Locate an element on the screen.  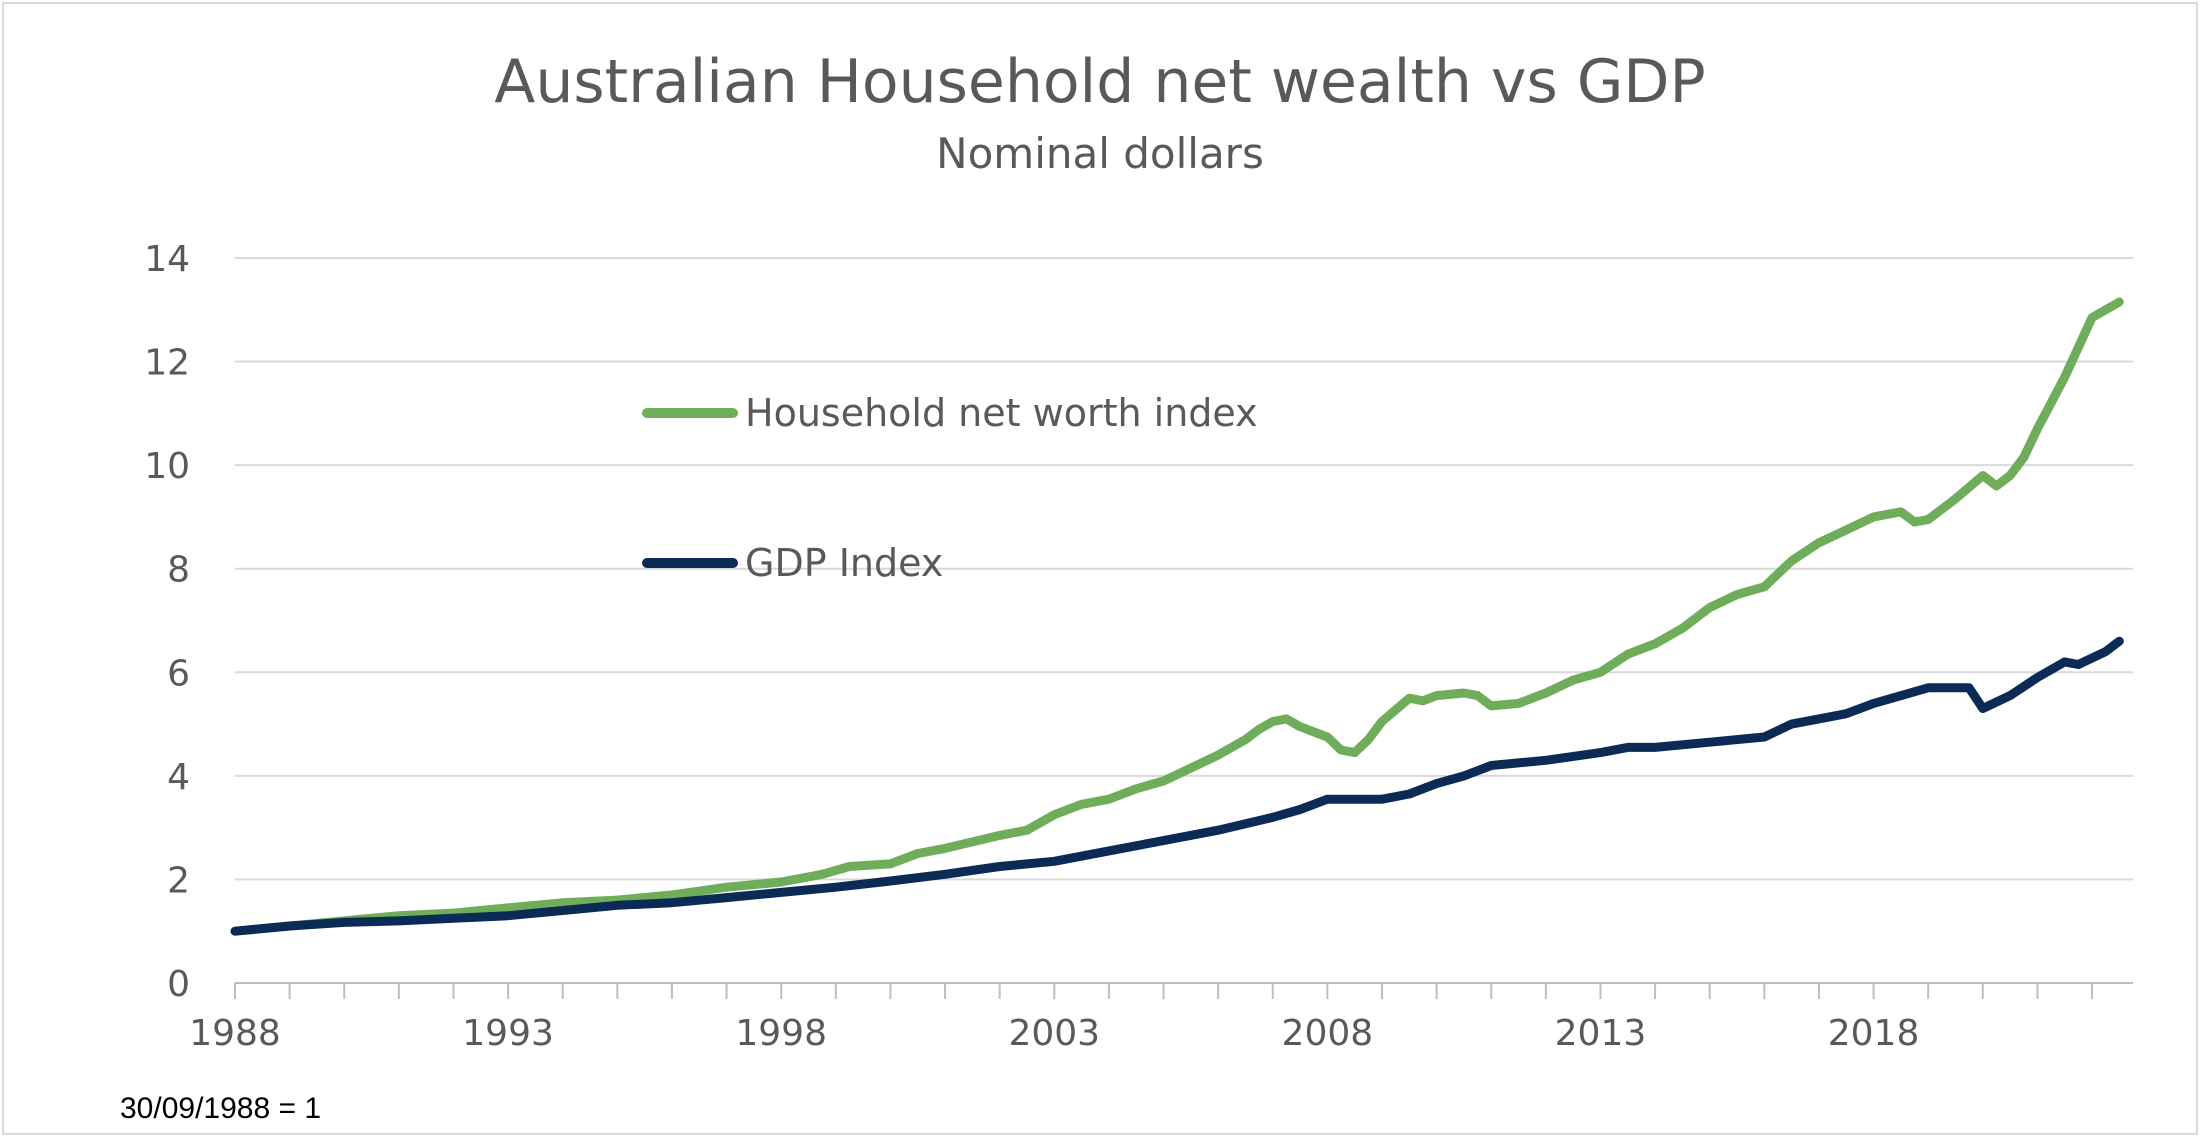
y-axis-tick-labels: 0 2 4 6 8 10 12 14 is located at coordinates (167, 622).